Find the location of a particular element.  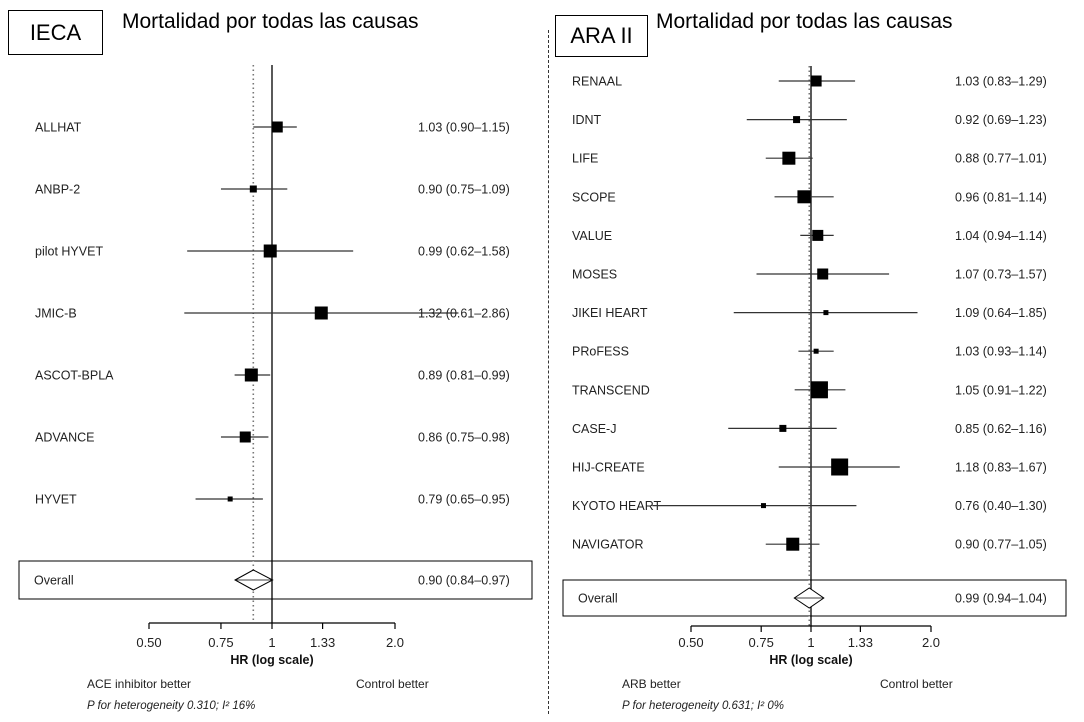

left-study-label: ANBP-2 is located at coordinates (57, 190).